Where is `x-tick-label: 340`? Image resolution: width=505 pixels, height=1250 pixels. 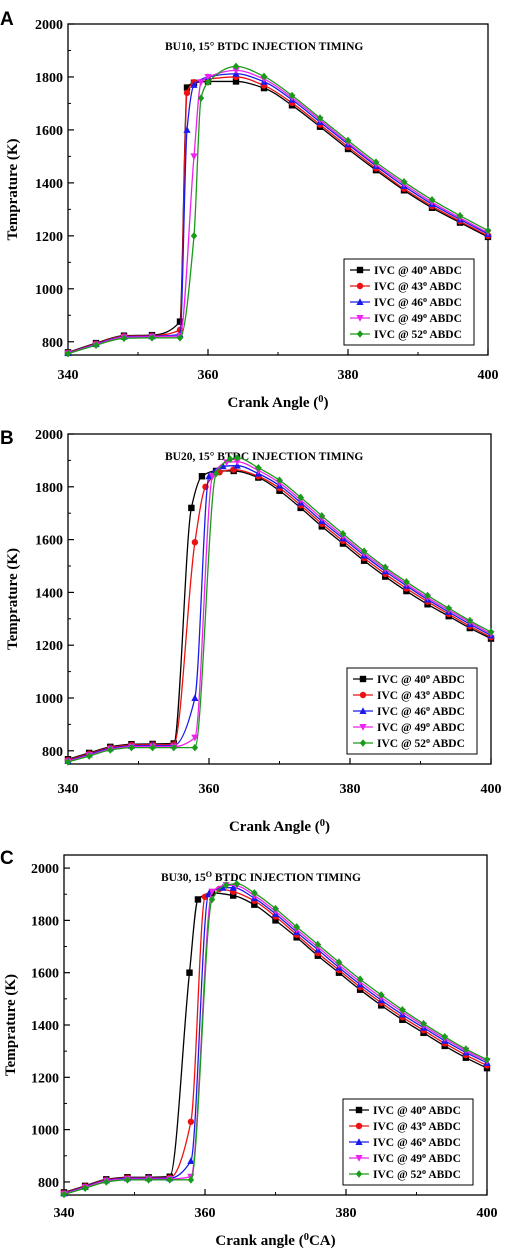 x-tick-label: 340 is located at coordinates (64, 1213).